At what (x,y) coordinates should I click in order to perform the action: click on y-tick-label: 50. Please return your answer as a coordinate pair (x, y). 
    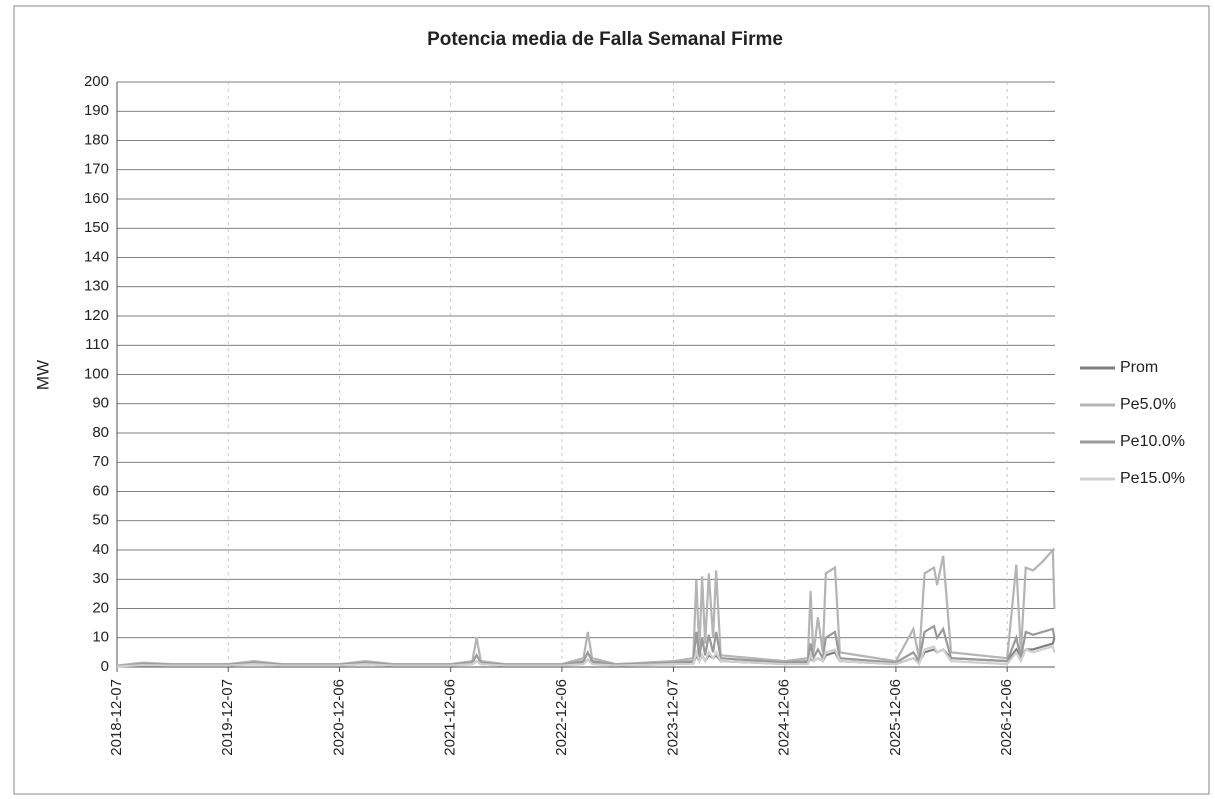
    Looking at the image, I should click on (100, 520).